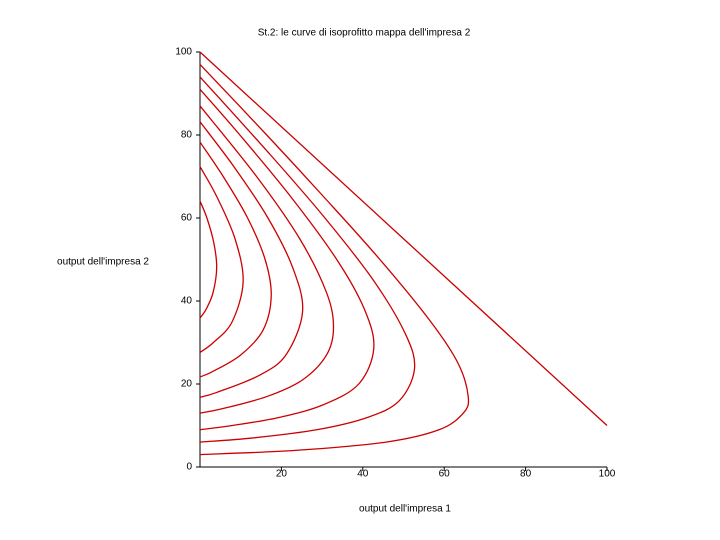  Describe the element at coordinates (103, 262) in the screenshot. I see `y-axis-label: output dell'impresa 2` at that location.